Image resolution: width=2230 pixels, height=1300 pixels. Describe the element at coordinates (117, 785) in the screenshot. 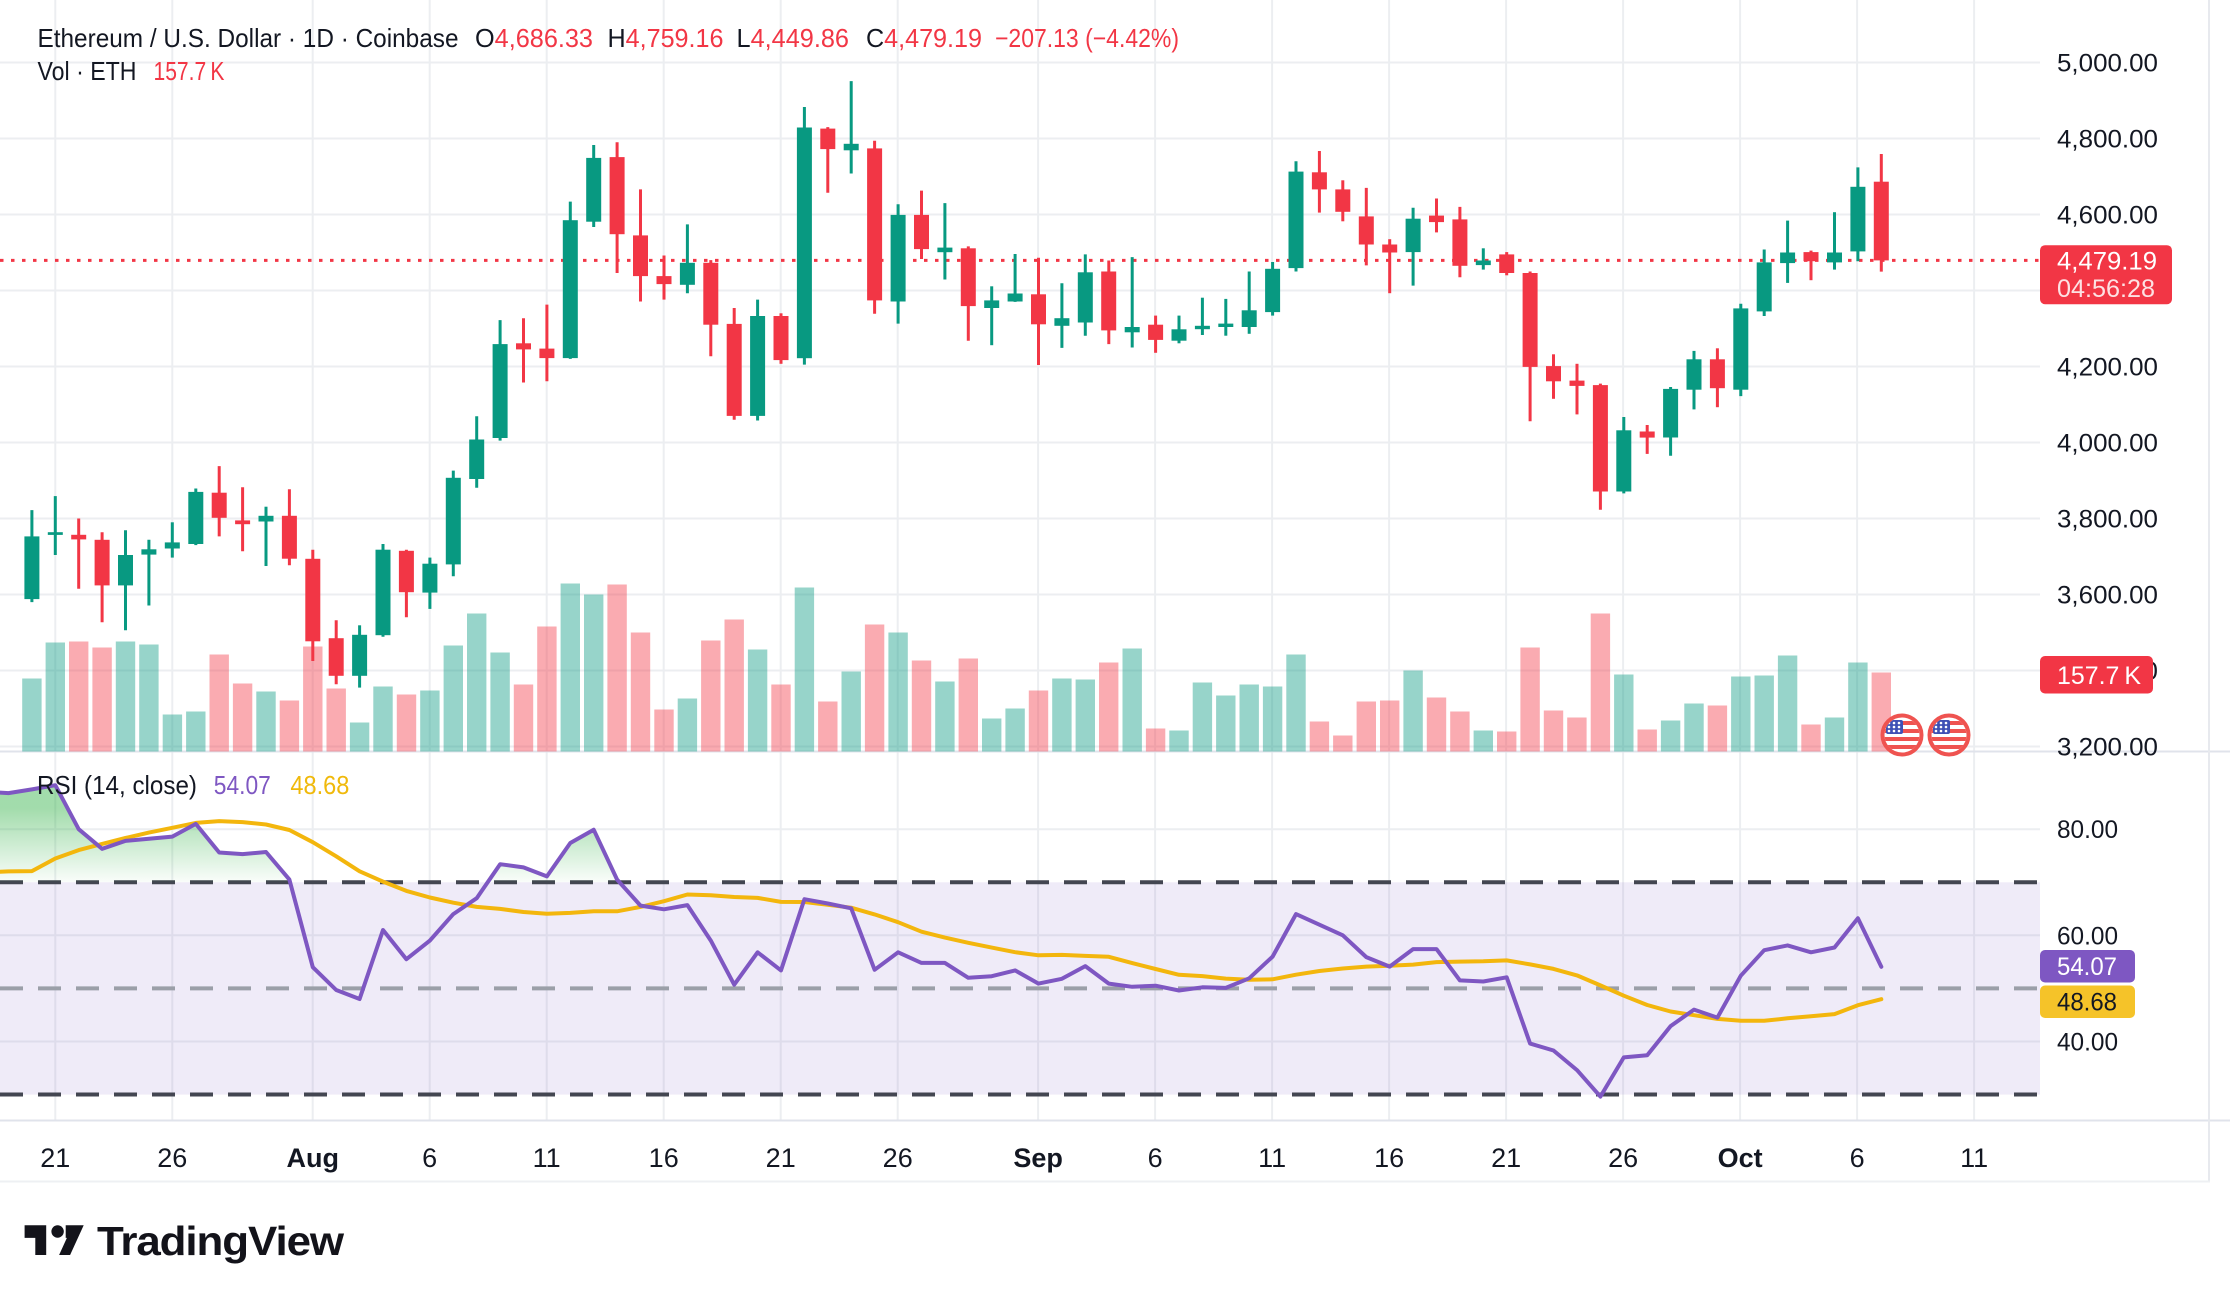

I see `svg-text: RSI (14, close)` at that location.